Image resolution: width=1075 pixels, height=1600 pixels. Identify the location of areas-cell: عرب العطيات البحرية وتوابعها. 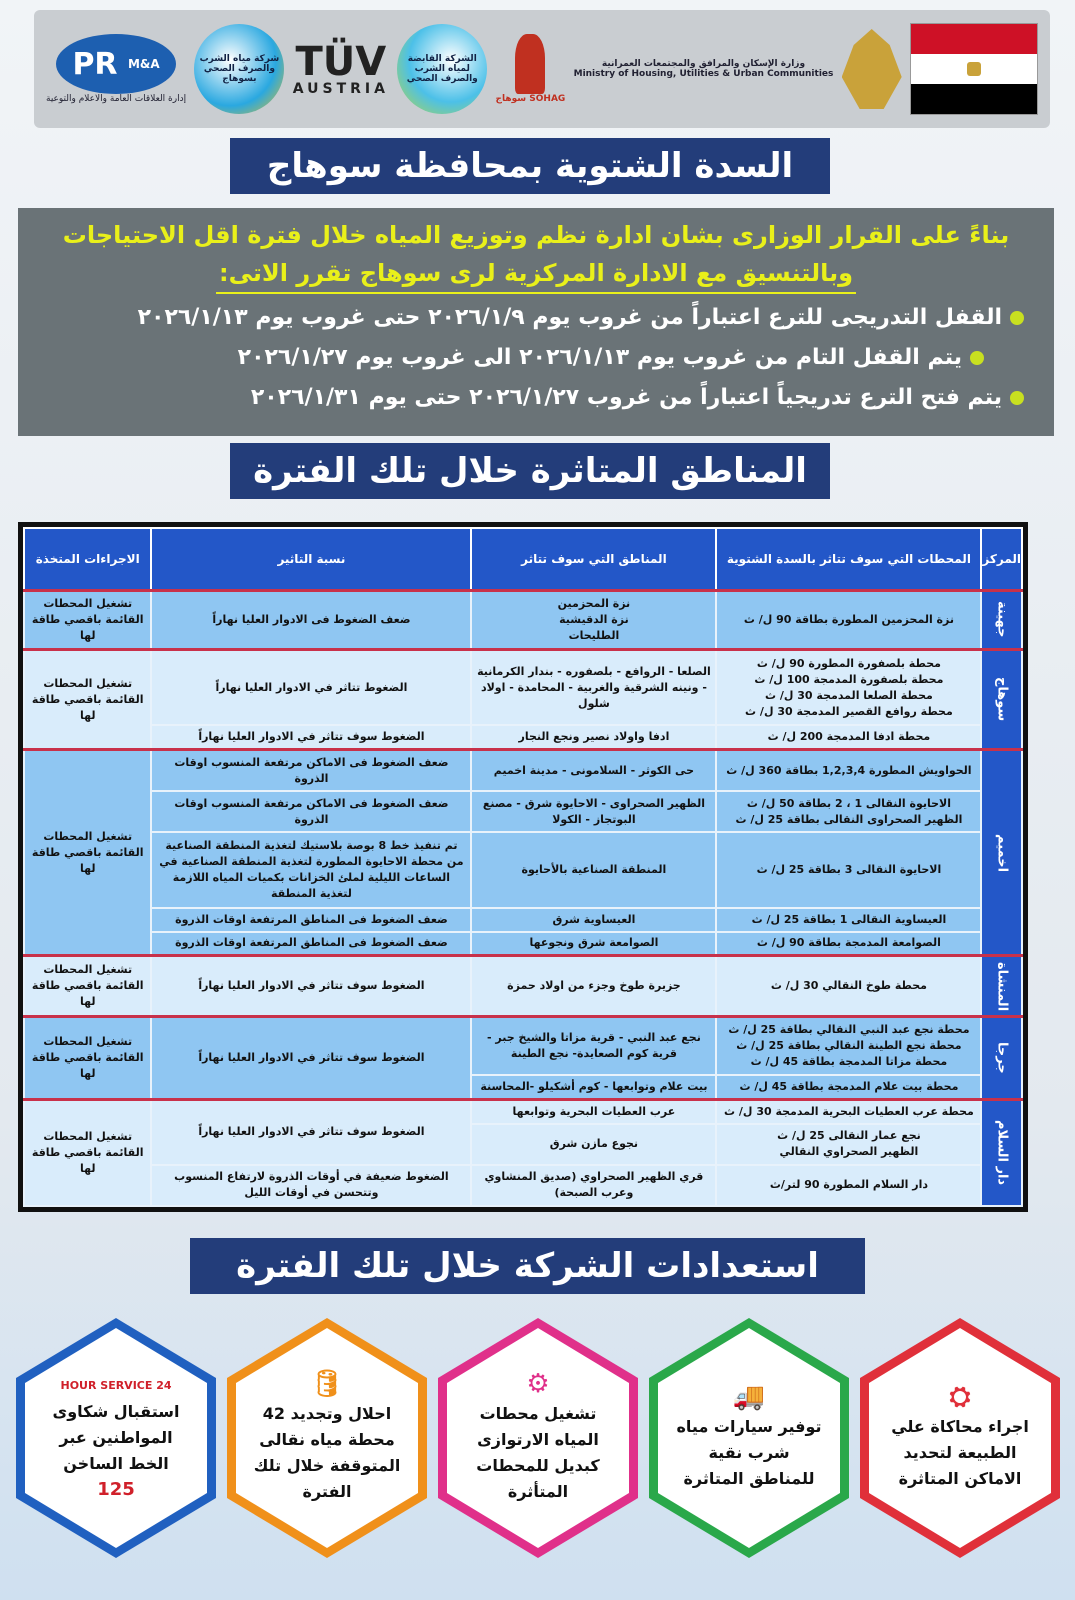
(594, 1111).